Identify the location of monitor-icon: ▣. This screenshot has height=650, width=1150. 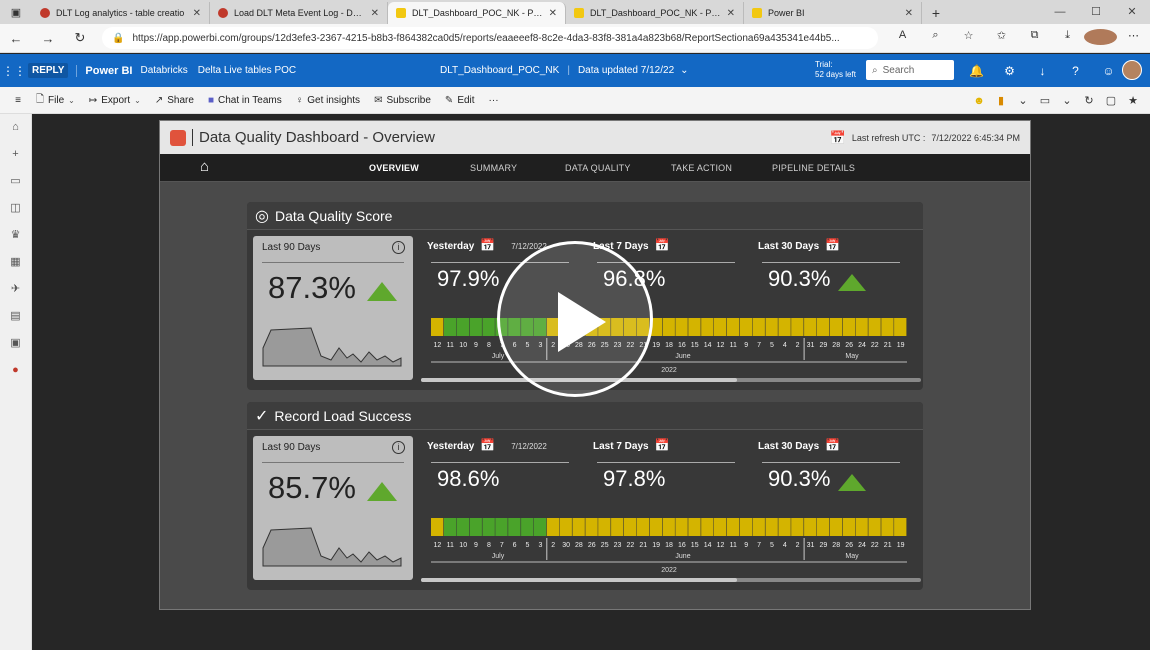
(15, 343).